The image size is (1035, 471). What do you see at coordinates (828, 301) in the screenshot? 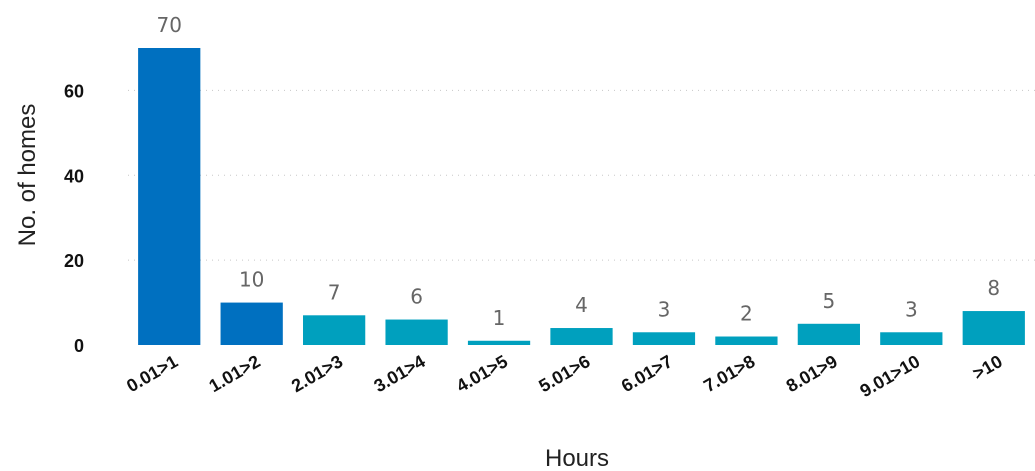
I see `data-label: 5` at bounding box center [828, 301].